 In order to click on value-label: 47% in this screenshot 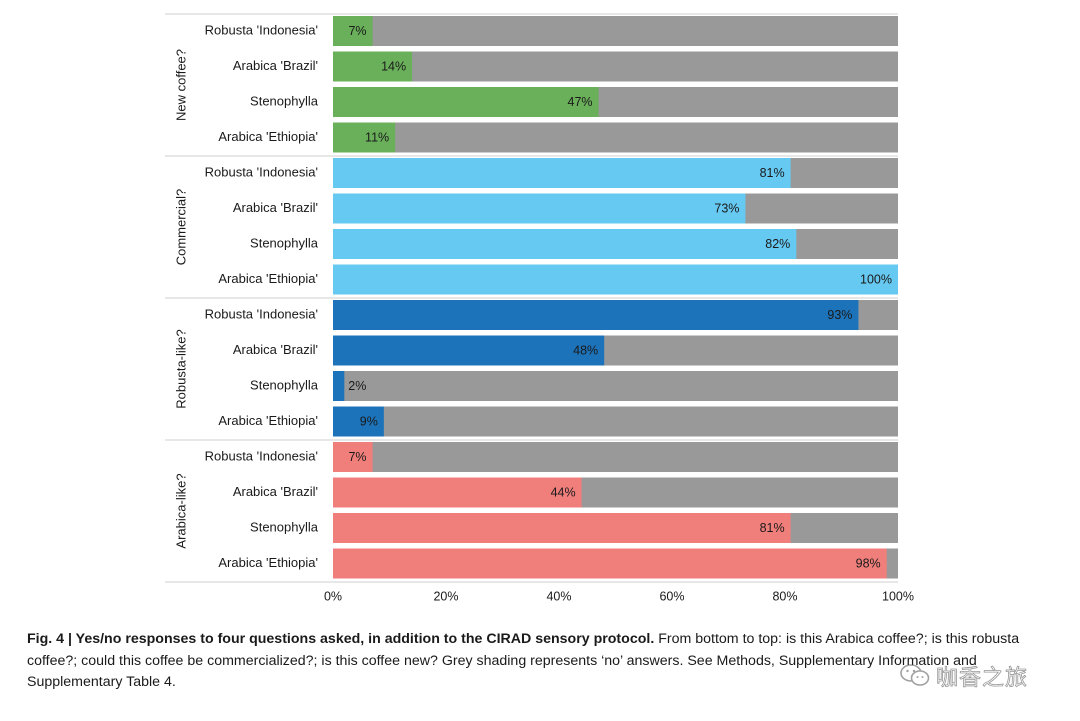, I will do `click(580, 102)`.